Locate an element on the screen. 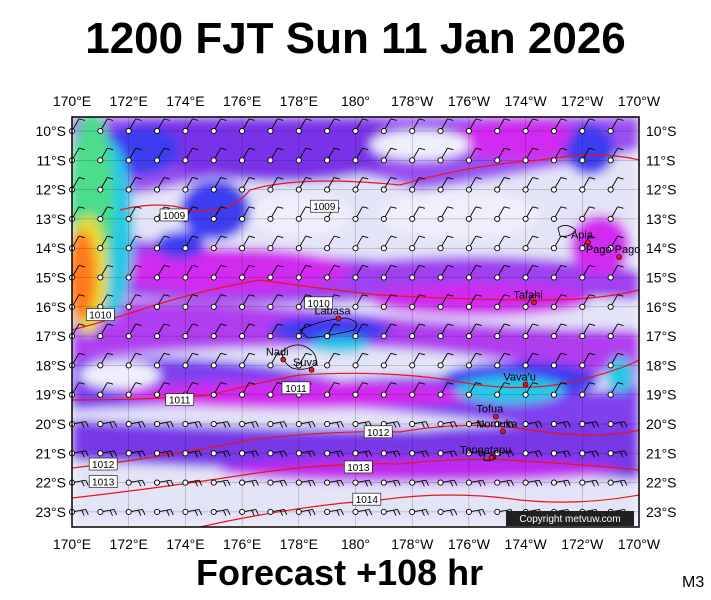 This screenshot has height=600, width=711. place-label: Pago Pago is located at coordinates (613, 250).